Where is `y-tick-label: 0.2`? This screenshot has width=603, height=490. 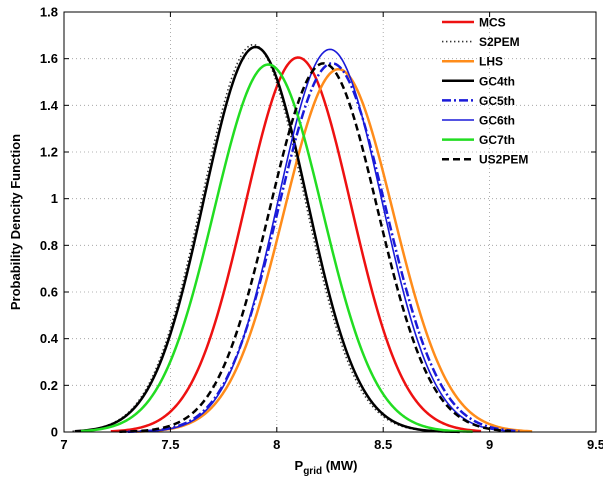
y-tick-label: 0.2 is located at coordinates (49, 385).